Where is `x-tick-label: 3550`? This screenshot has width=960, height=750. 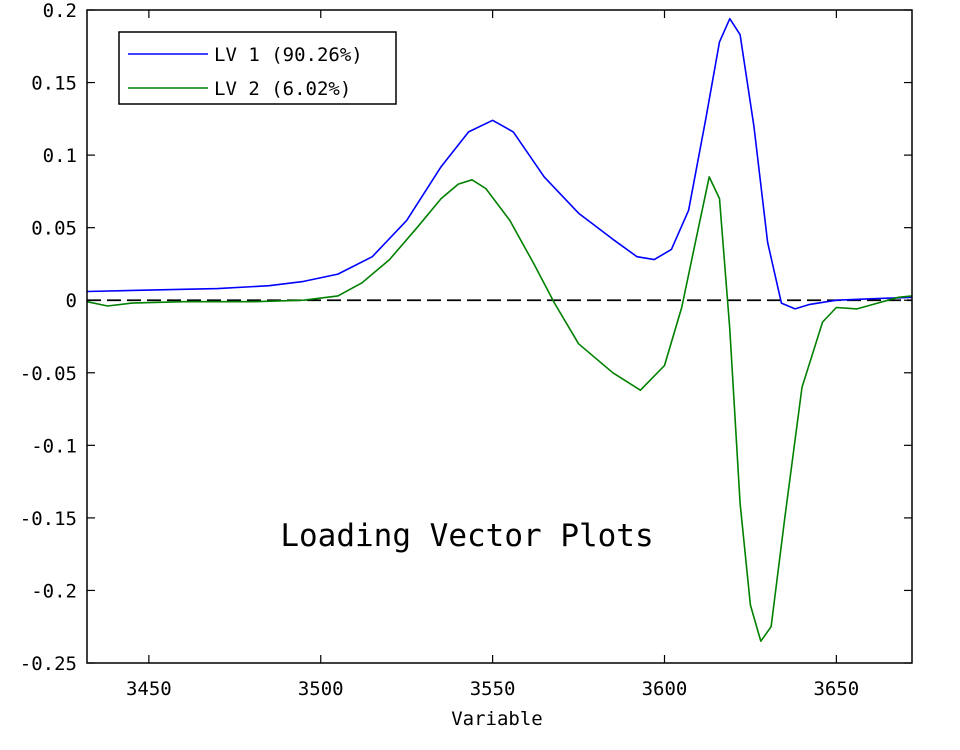 x-tick-label: 3550 is located at coordinates (493, 689).